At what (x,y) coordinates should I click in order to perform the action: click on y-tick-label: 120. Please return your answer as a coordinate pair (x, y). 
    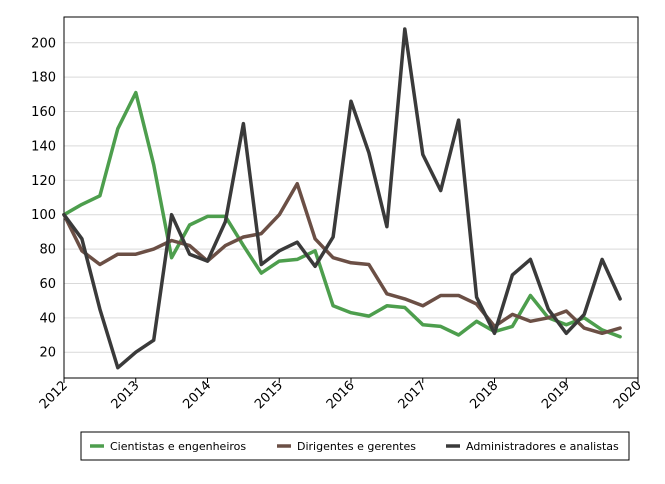
    Looking at the image, I should click on (43, 181).